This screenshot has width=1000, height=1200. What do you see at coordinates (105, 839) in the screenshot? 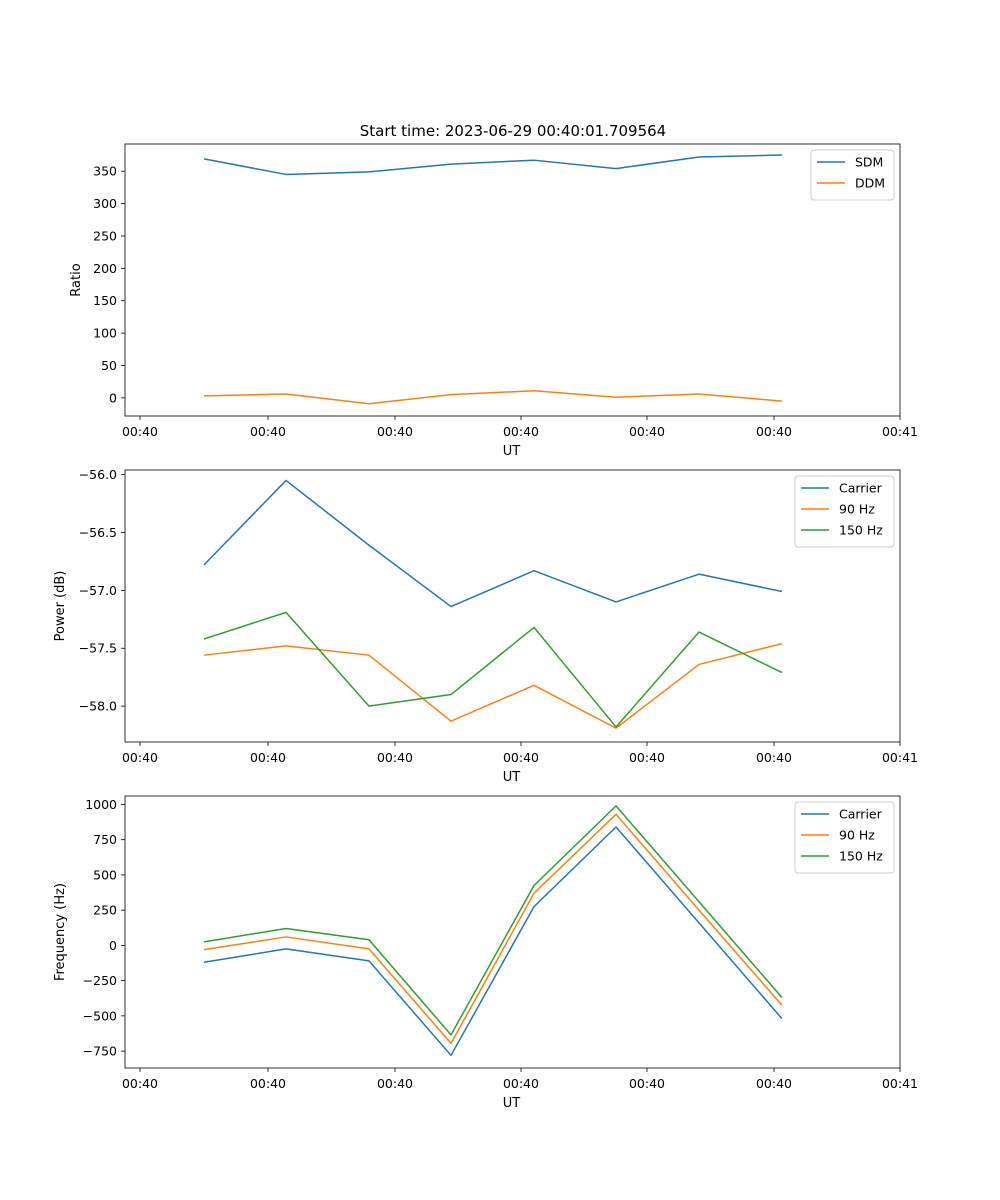
I see `y-tick-label: 750` at bounding box center [105, 839].